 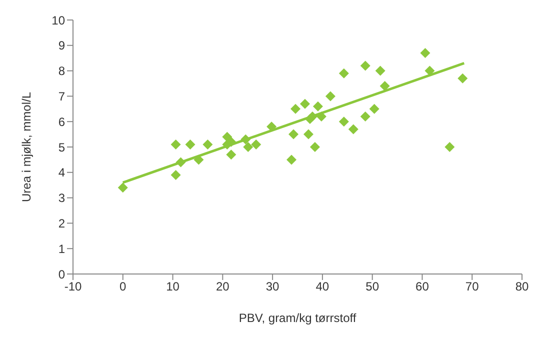 What do you see at coordinates (62, 274) in the screenshot?
I see `y-tick-label: 0` at bounding box center [62, 274].